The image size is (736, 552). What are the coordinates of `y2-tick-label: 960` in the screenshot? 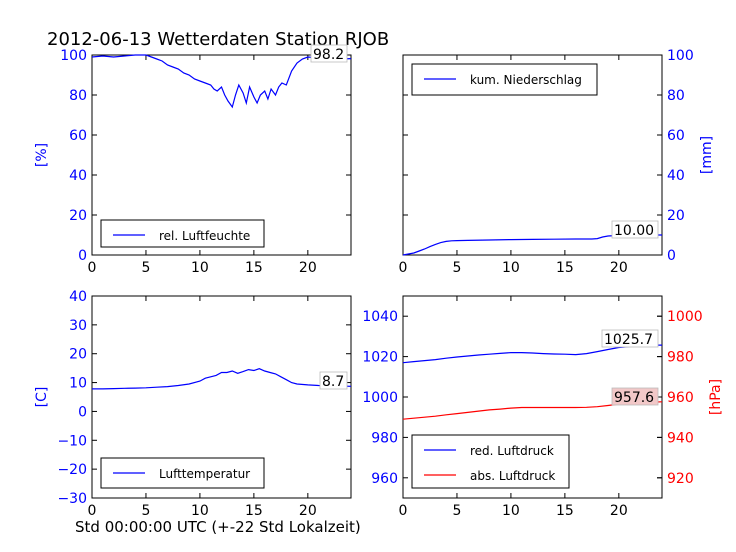 It's located at (680, 398).